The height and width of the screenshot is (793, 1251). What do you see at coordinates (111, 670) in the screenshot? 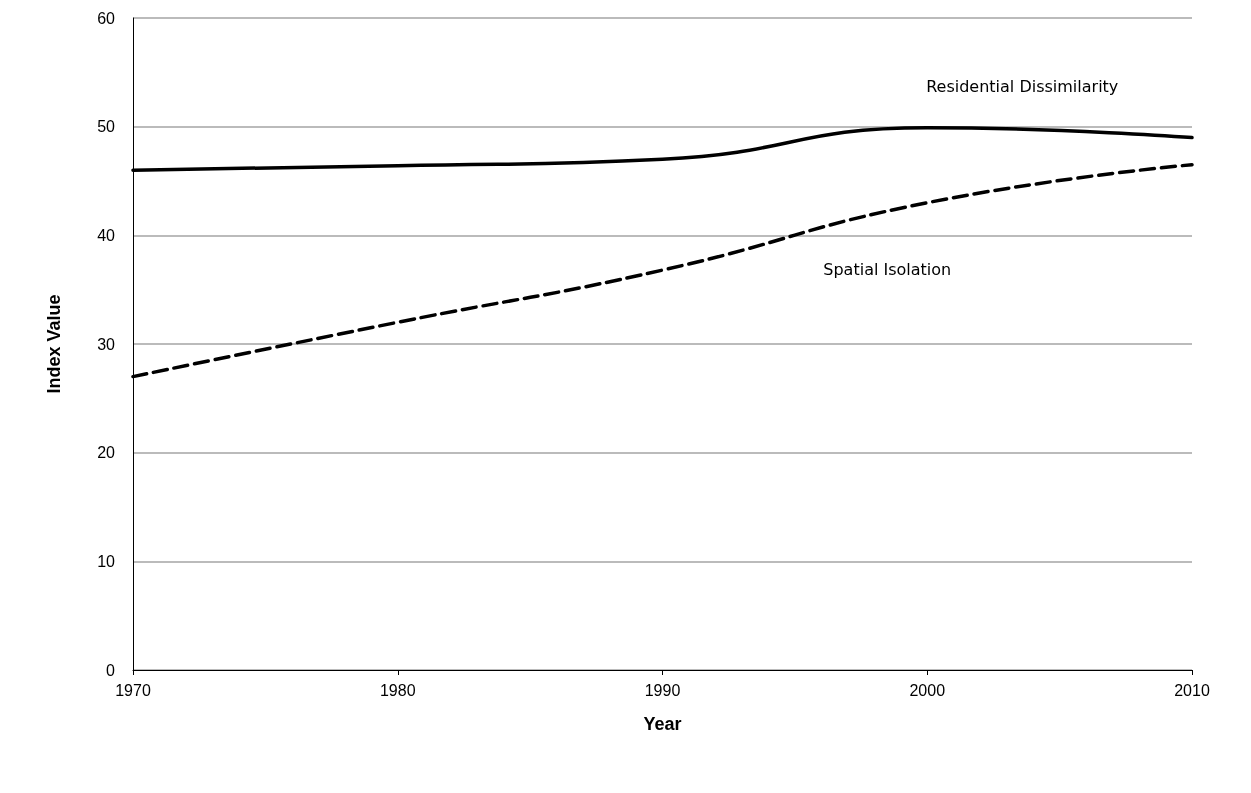
I see `y-tick-label: 0` at bounding box center [111, 670].